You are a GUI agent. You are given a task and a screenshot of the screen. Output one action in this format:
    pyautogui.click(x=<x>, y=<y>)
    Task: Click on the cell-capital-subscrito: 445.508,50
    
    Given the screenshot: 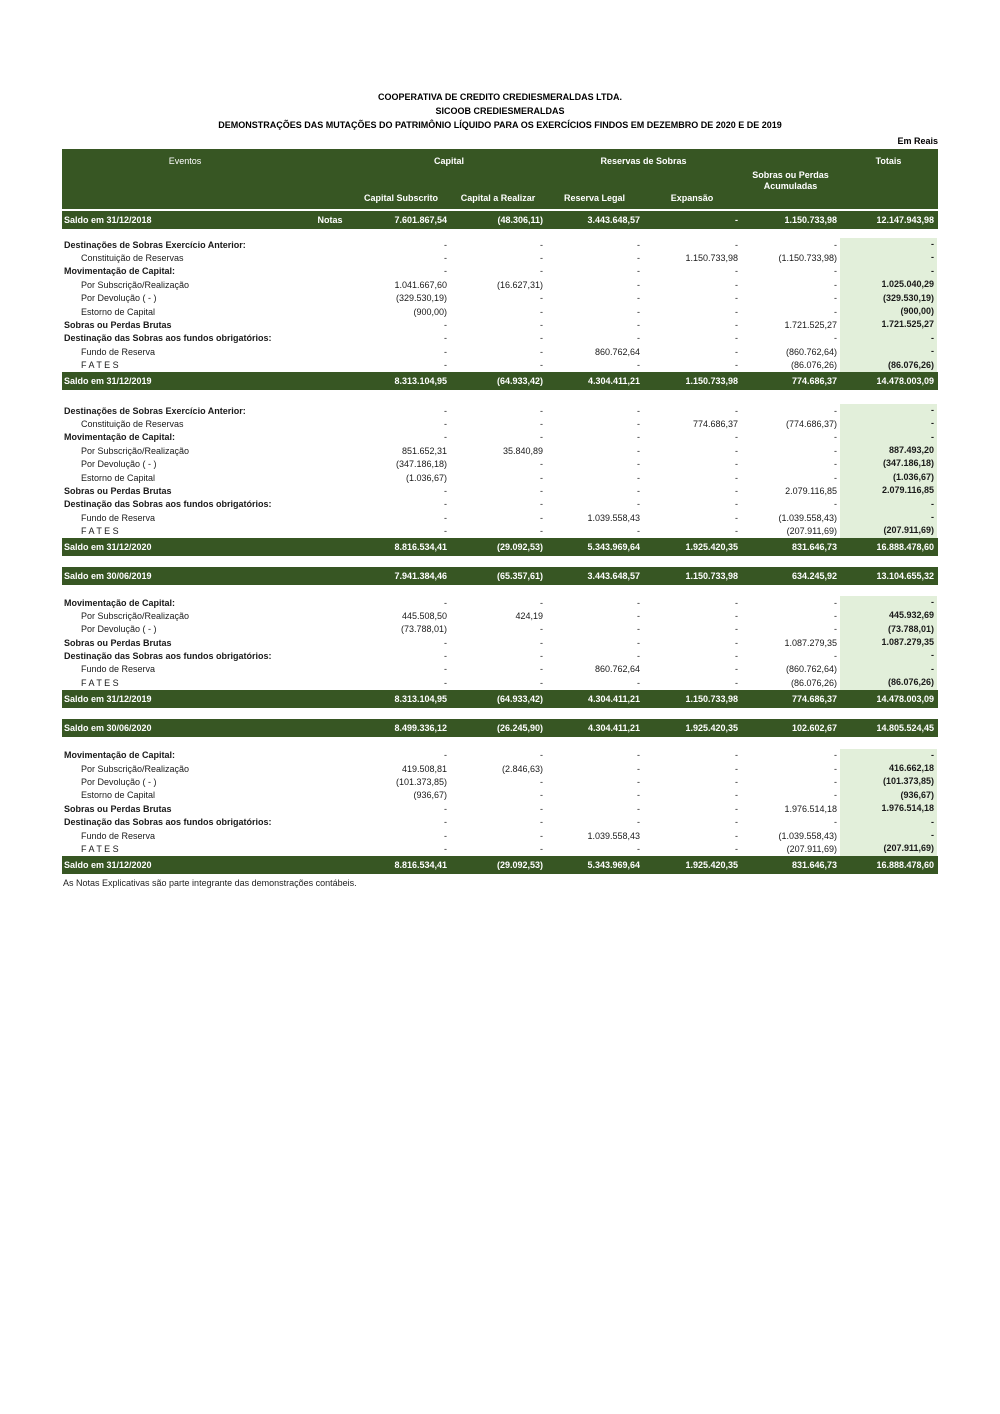 What is the action you would take?
    pyautogui.click(x=424, y=615)
    